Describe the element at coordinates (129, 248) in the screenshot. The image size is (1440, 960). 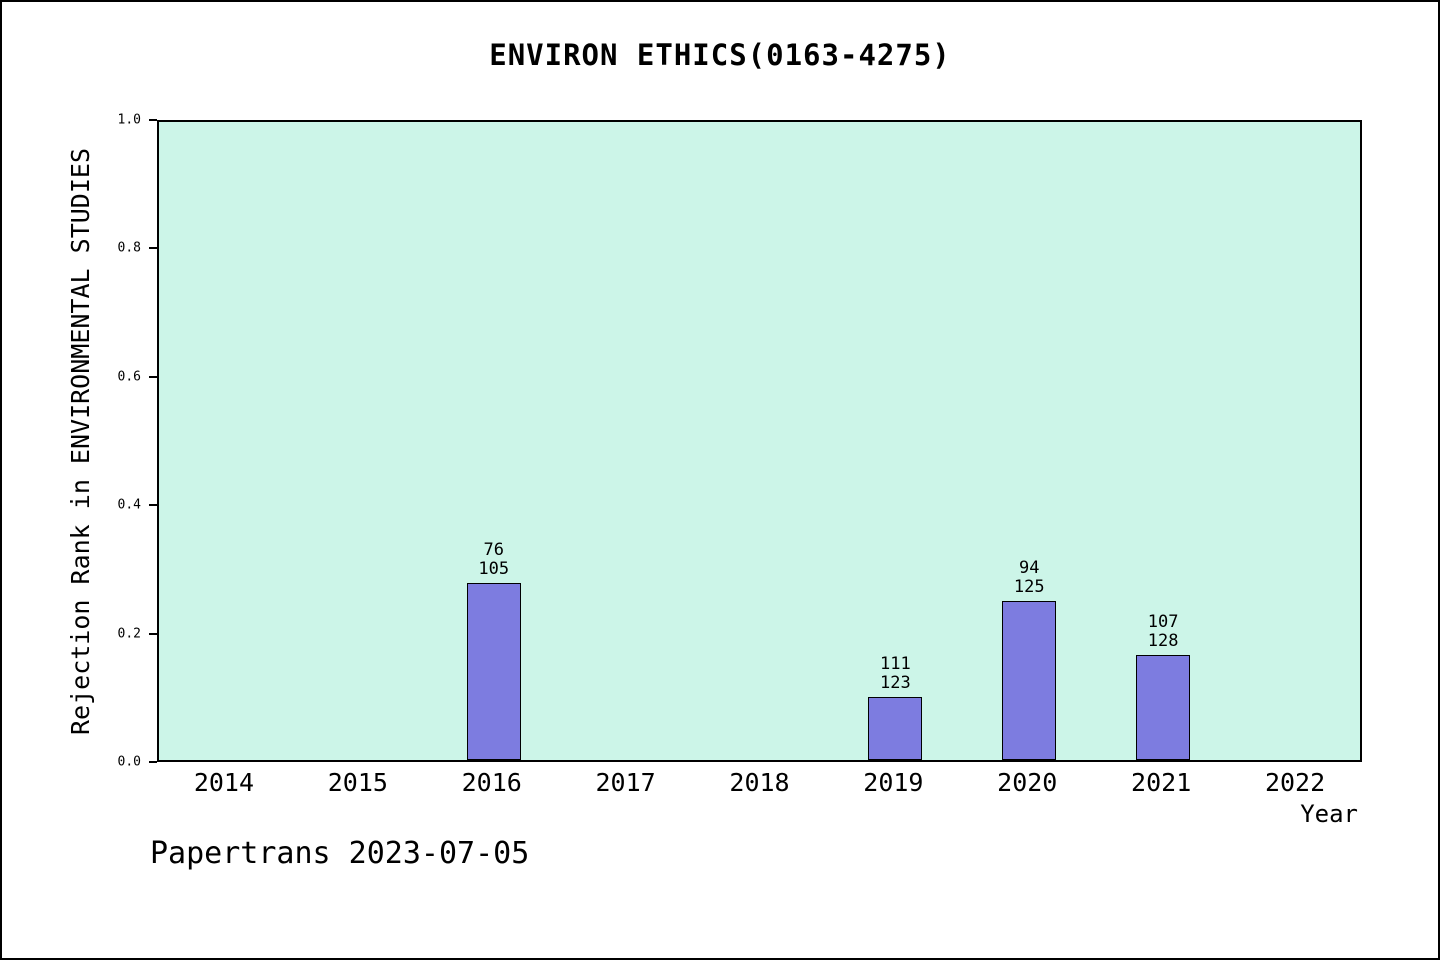
I see `y-tick-label: 0.8` at that location.